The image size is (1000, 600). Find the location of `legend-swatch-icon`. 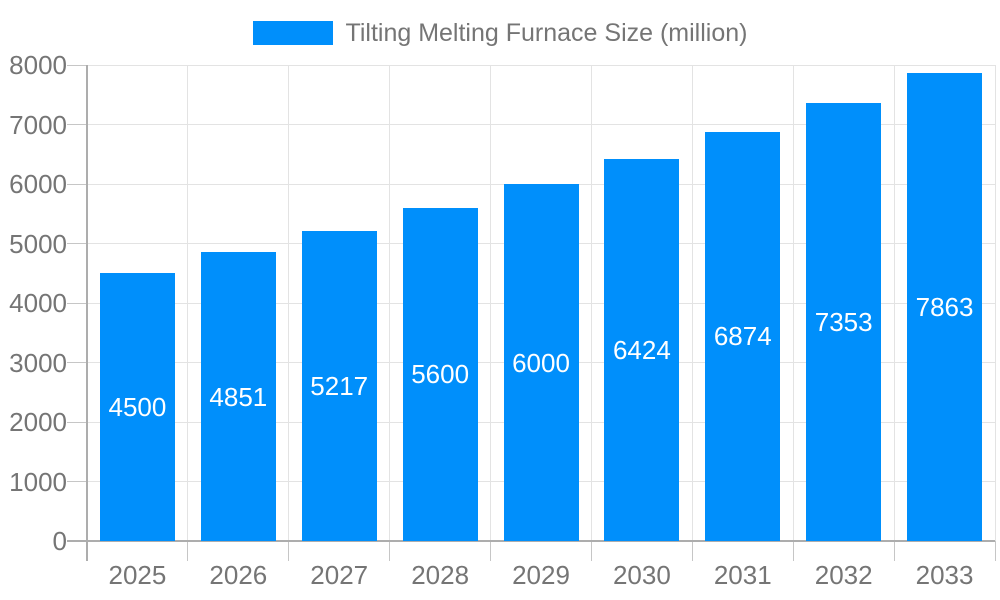

legend-swatch-icon is located at coordinates (292, 33).